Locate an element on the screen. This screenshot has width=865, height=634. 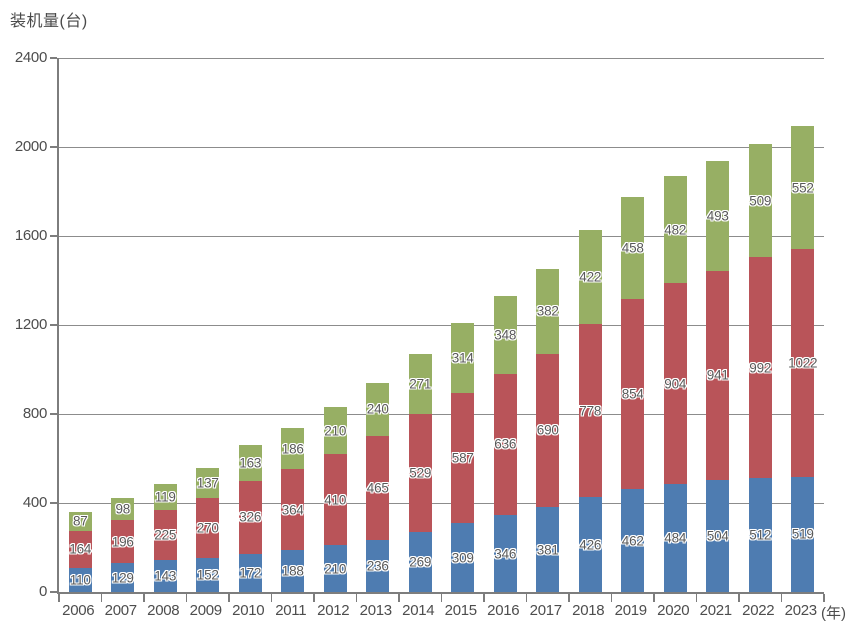
bar-2018-middle-red is located at coordinates (590, 411).